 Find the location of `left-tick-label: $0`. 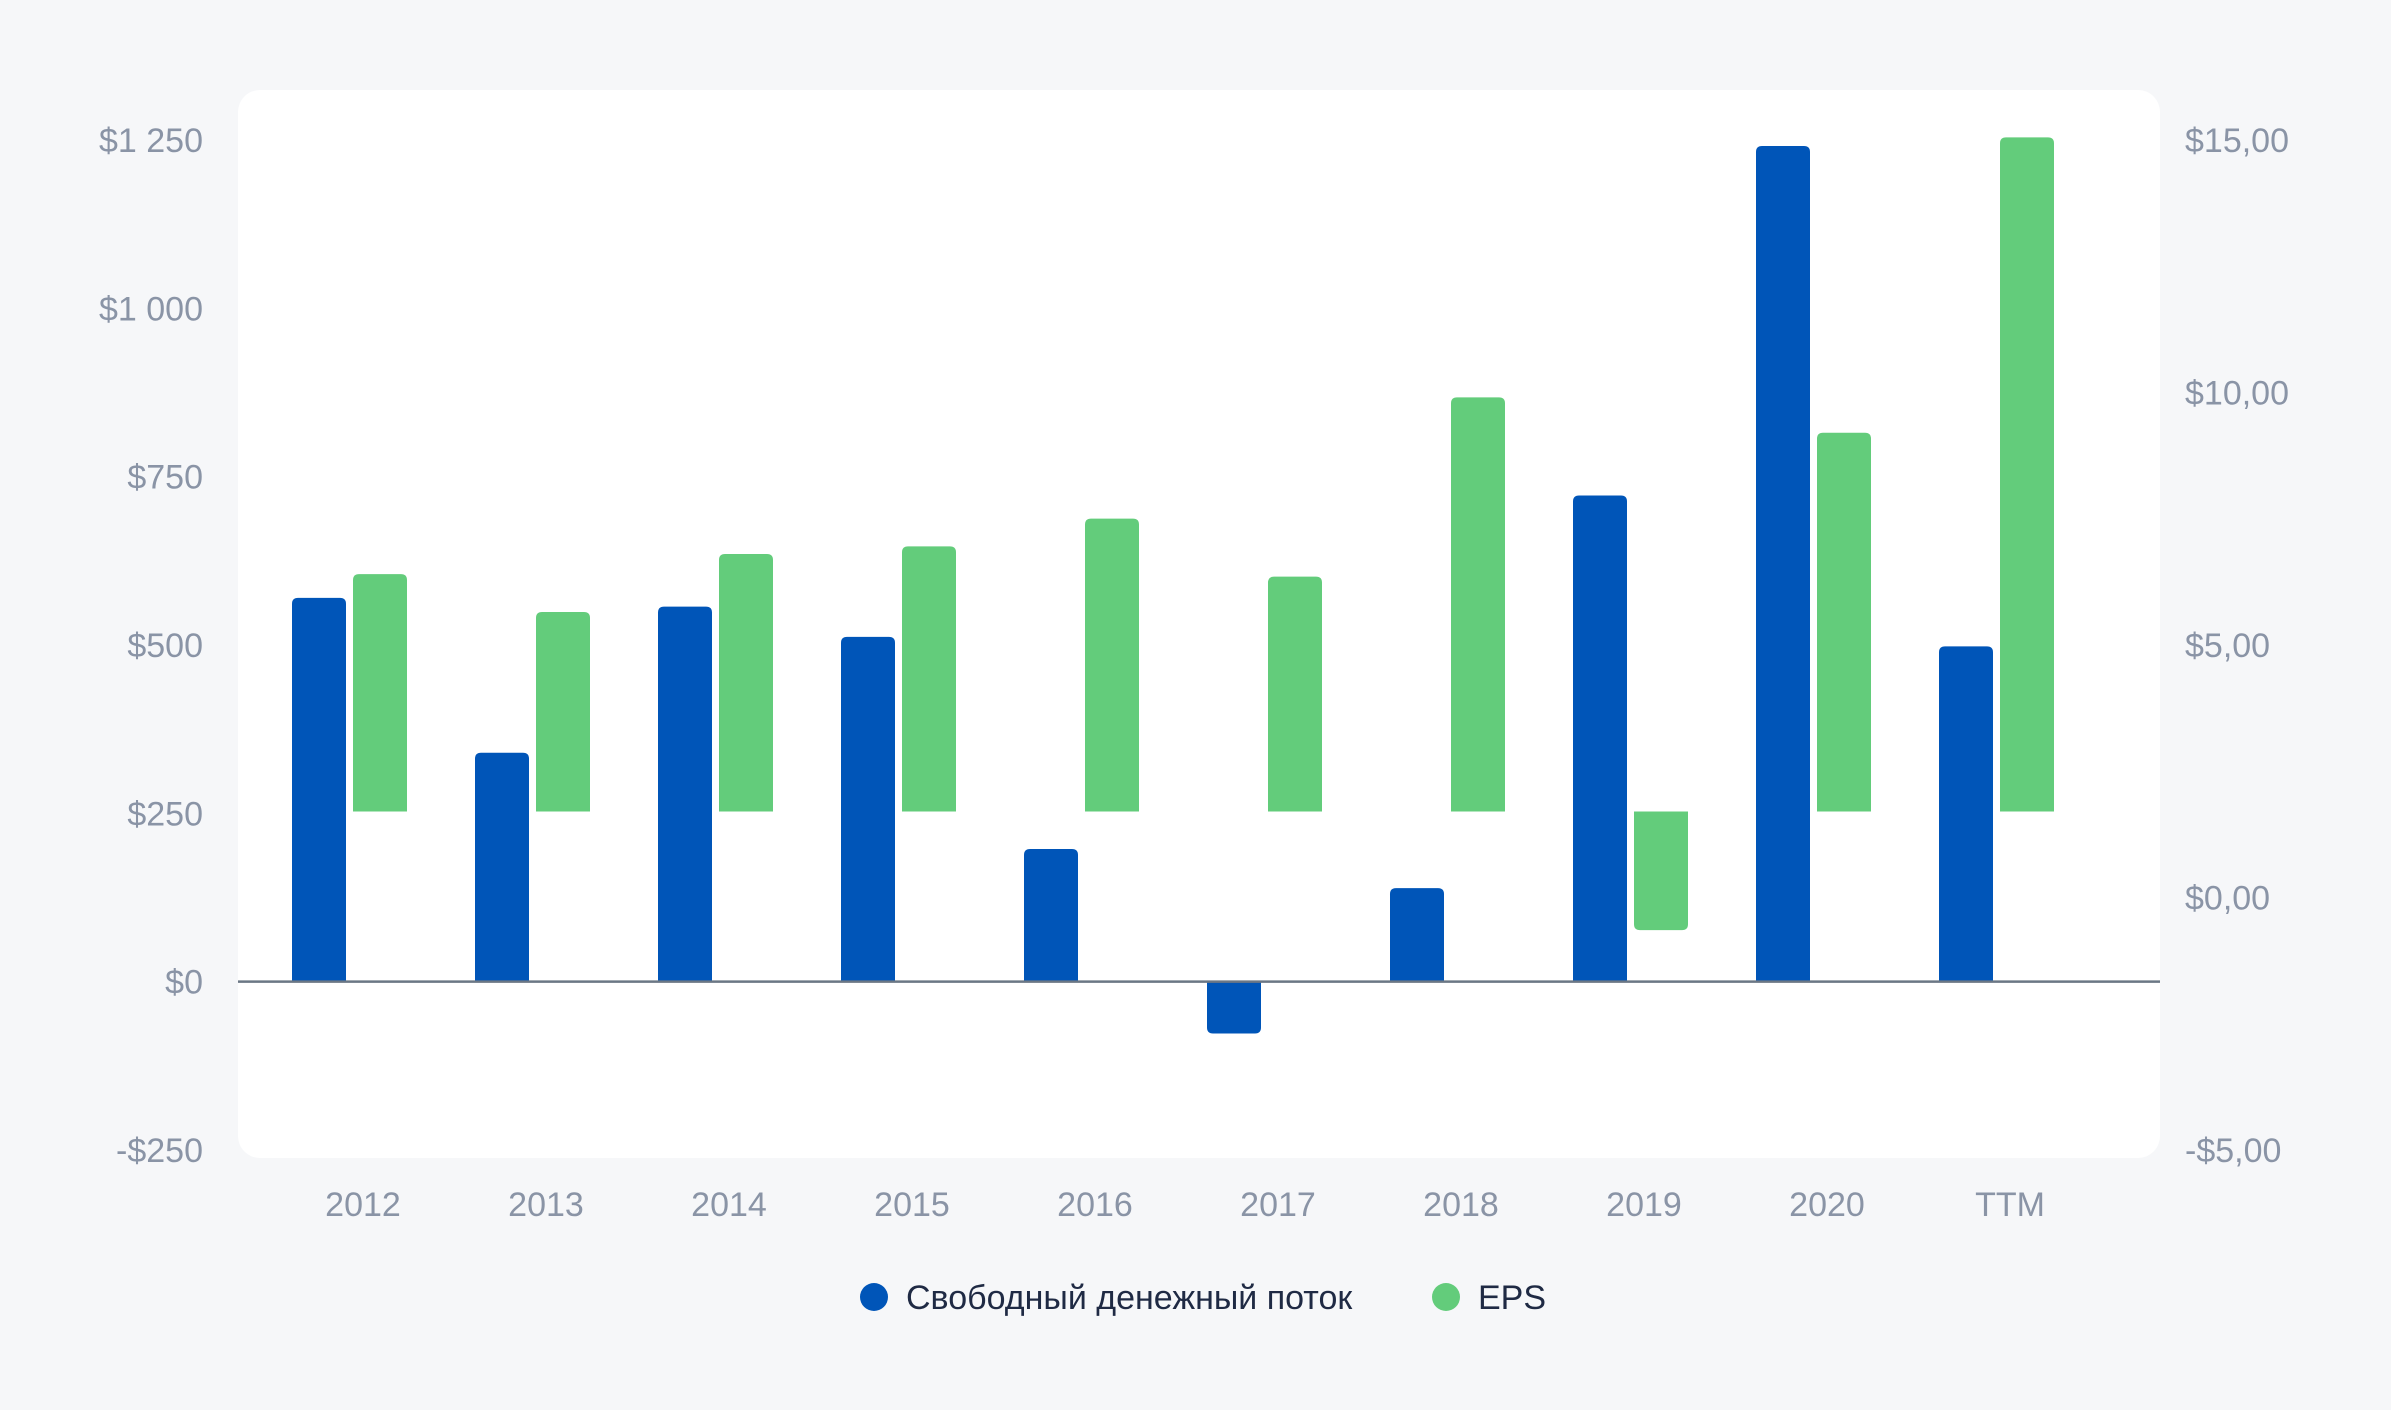

left-tick-label: $0 is located at coordinates (184, 983).